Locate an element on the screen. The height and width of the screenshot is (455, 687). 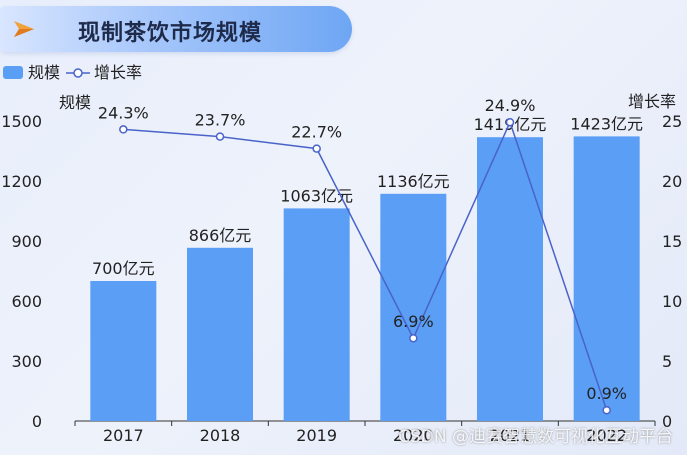
y2-tick-label: 0 is located at coordinates (667, 421).